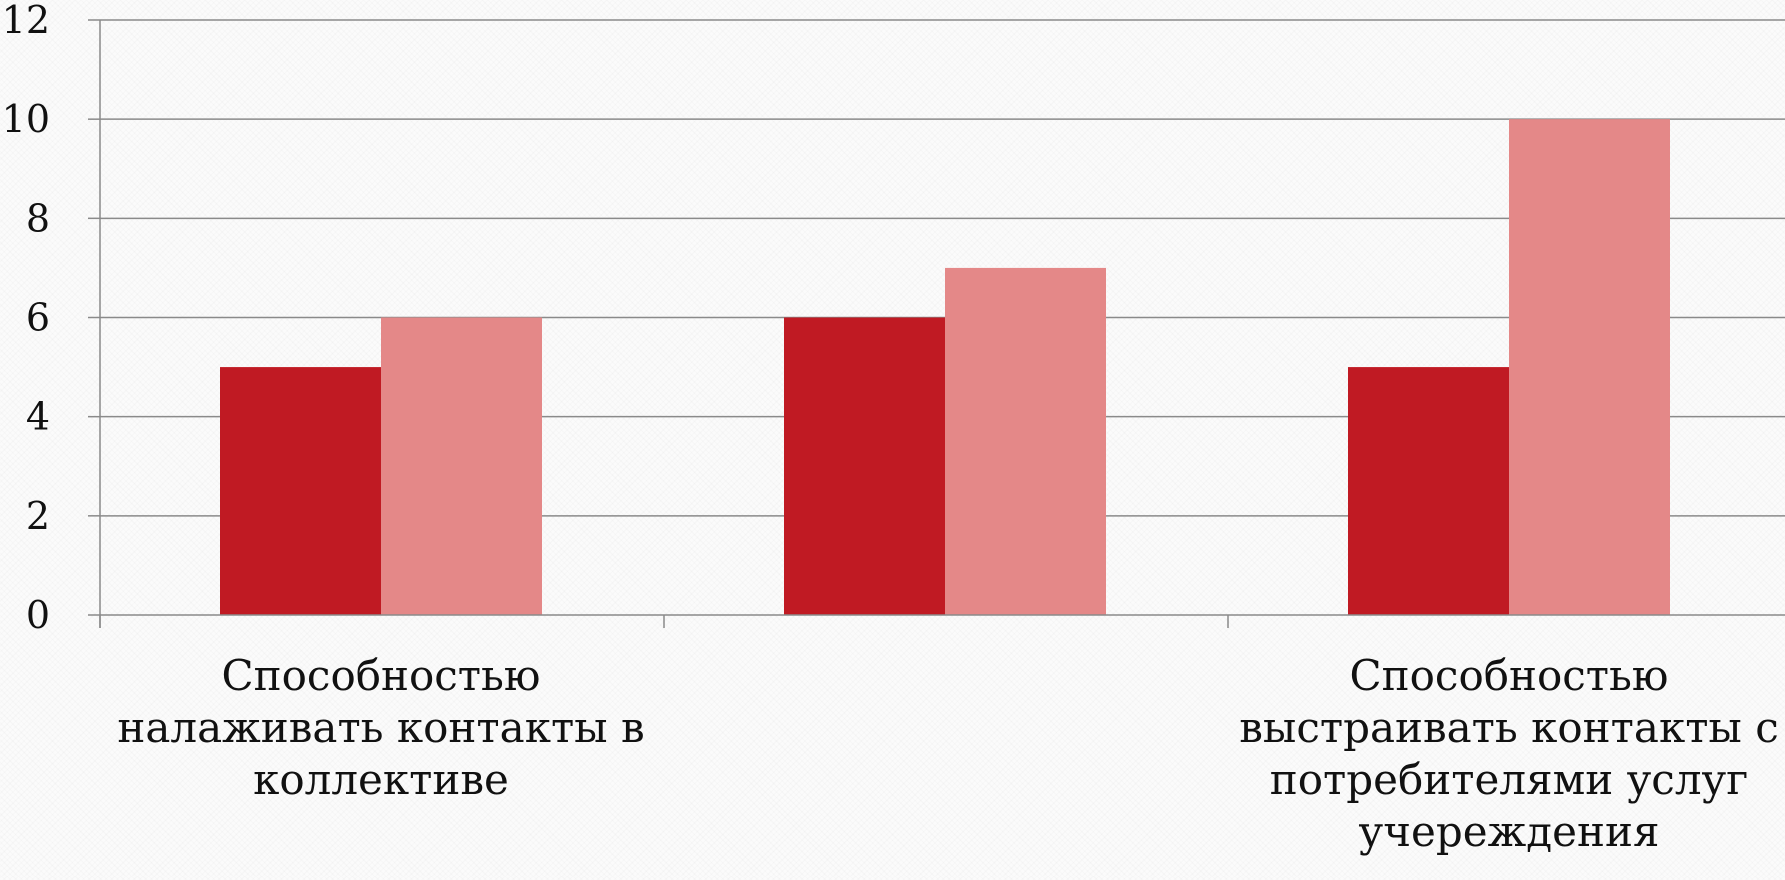  I want to click on y-tick-label: 0, so click(38, 615).